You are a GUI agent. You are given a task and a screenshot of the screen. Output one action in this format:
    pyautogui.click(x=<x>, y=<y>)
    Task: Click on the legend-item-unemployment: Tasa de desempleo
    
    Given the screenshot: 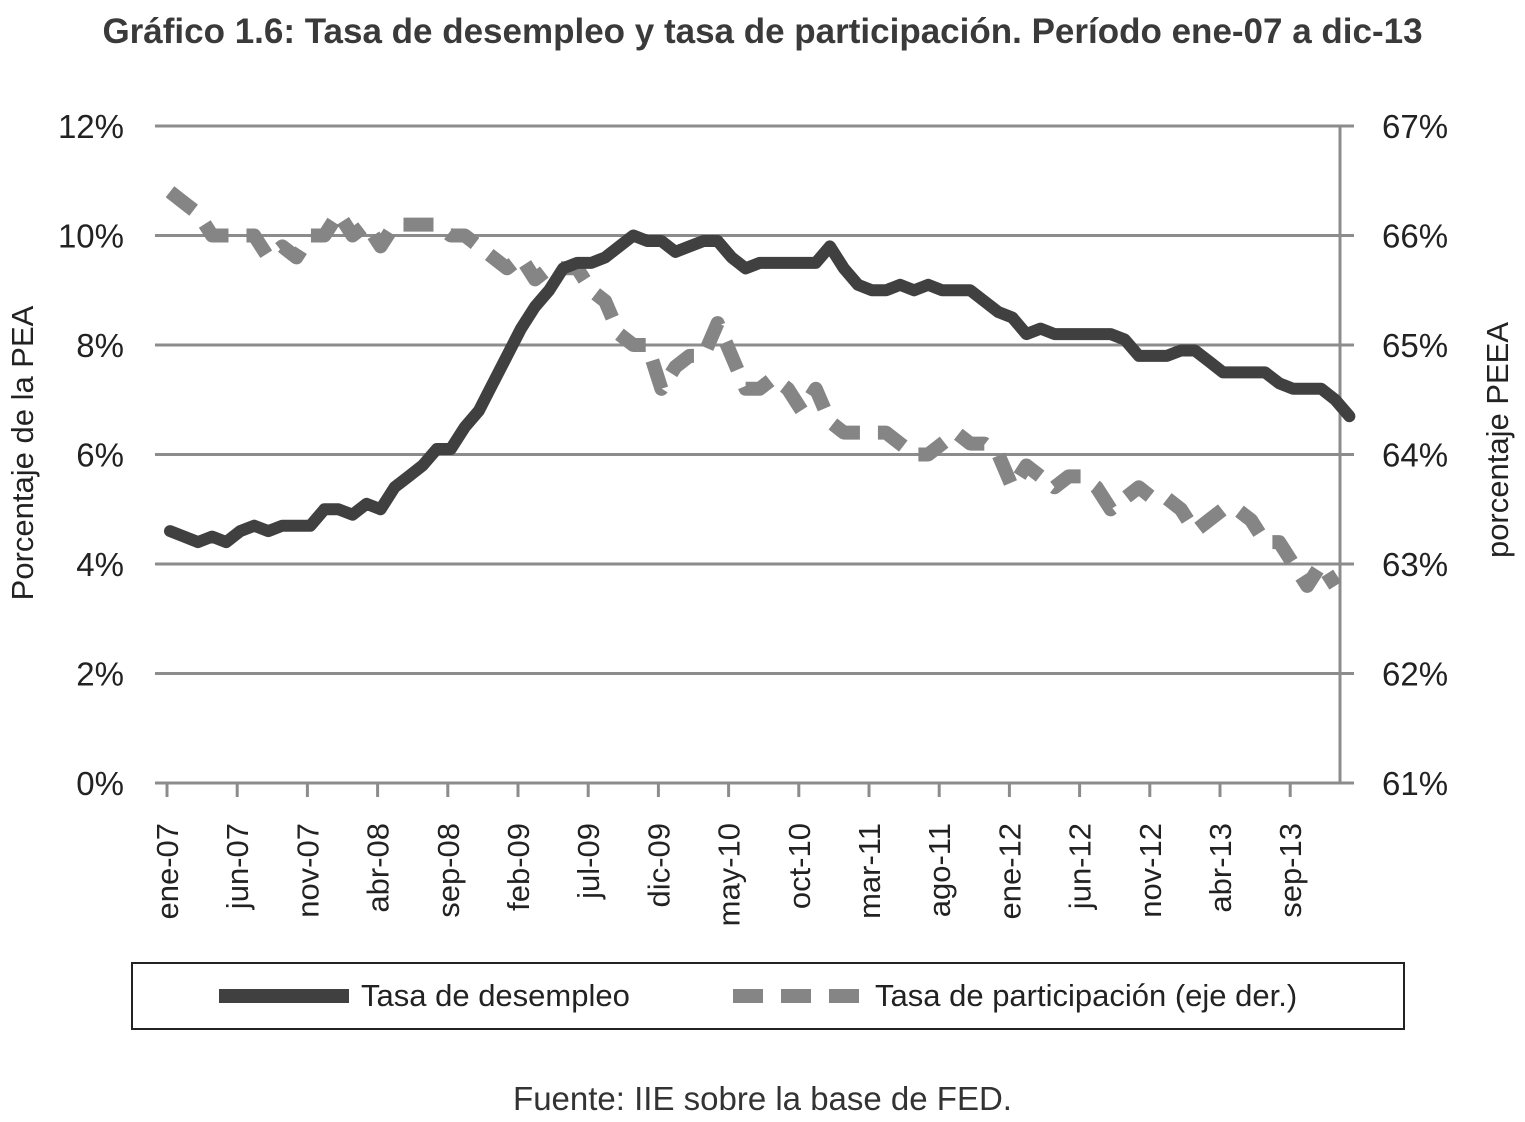 What is the action you would take?
    pyautogui.click(x=424, y=996)
    